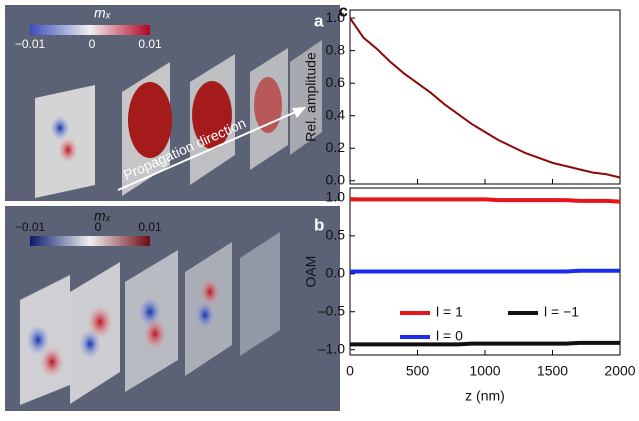  I want to click on legend-label: l = 1, so click(449, 312).